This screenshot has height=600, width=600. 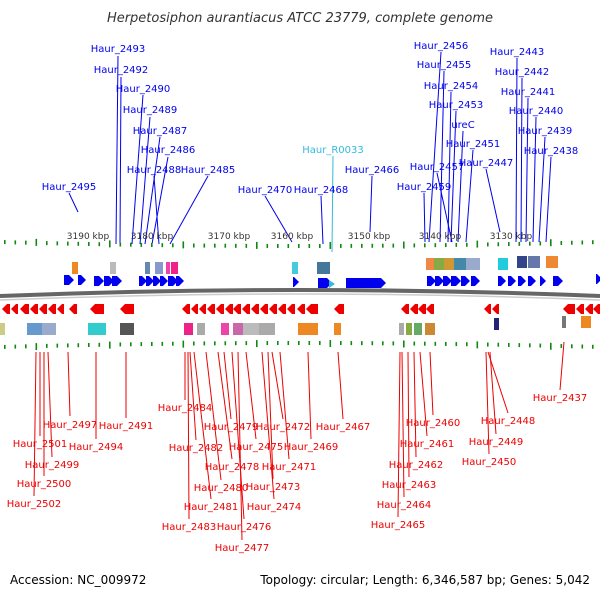 I want to click on bottom-gene-label: Haur_2478, so click(x=232, y=467).